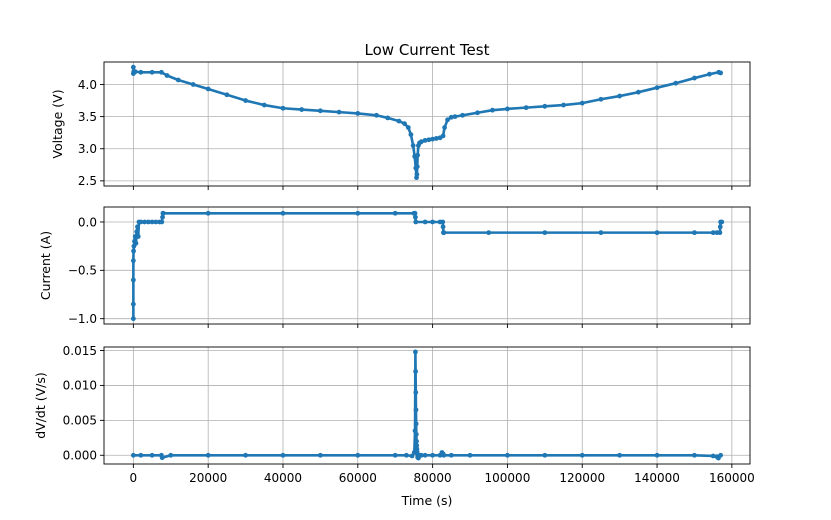  Describe the element at coordinates (427, 500) in the screenshot. I see `dvdt-x-axis-label: Time (s)` at that location.